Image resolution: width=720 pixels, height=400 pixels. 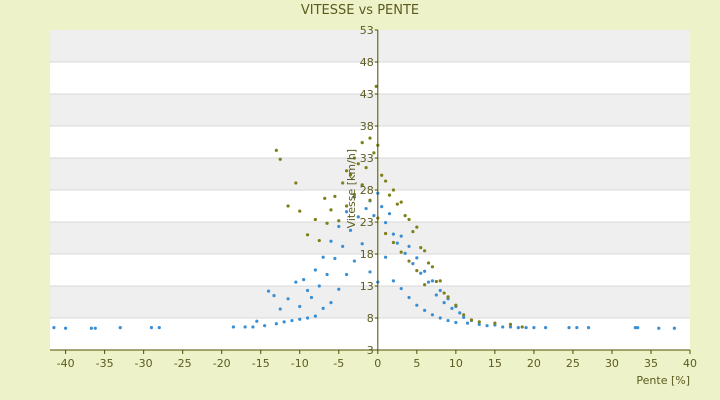 What do you see at coordinates (367, 158) in the screenshot?
I see `y-tick-label: 33` at bounding box center [367, 158].